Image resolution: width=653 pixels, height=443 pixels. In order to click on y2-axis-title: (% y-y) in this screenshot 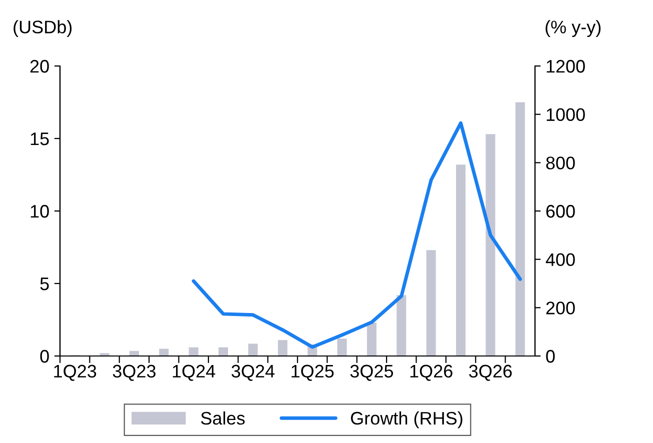, I will do `click(573, 28)`.